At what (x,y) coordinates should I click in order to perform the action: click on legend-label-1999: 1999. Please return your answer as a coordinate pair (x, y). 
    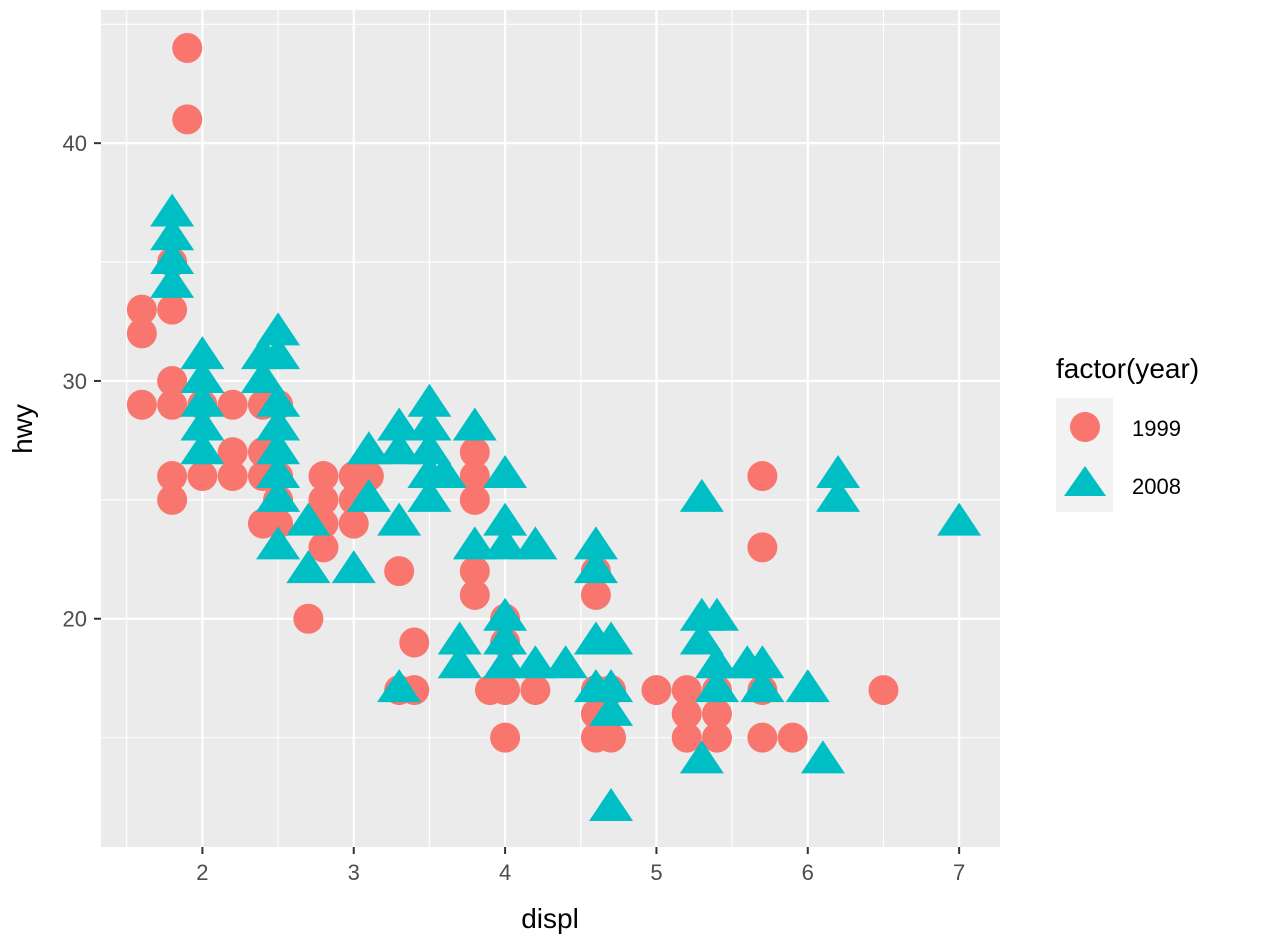
    Looking at the image, I should click on (1156, 428).